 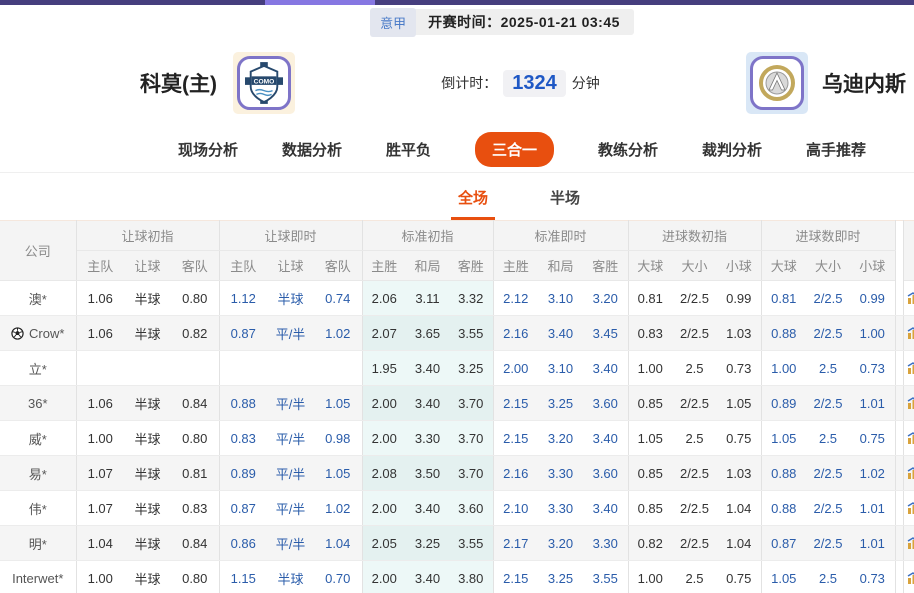 I want to click on odds-cell: 3.50, so click(x=427, y=473).